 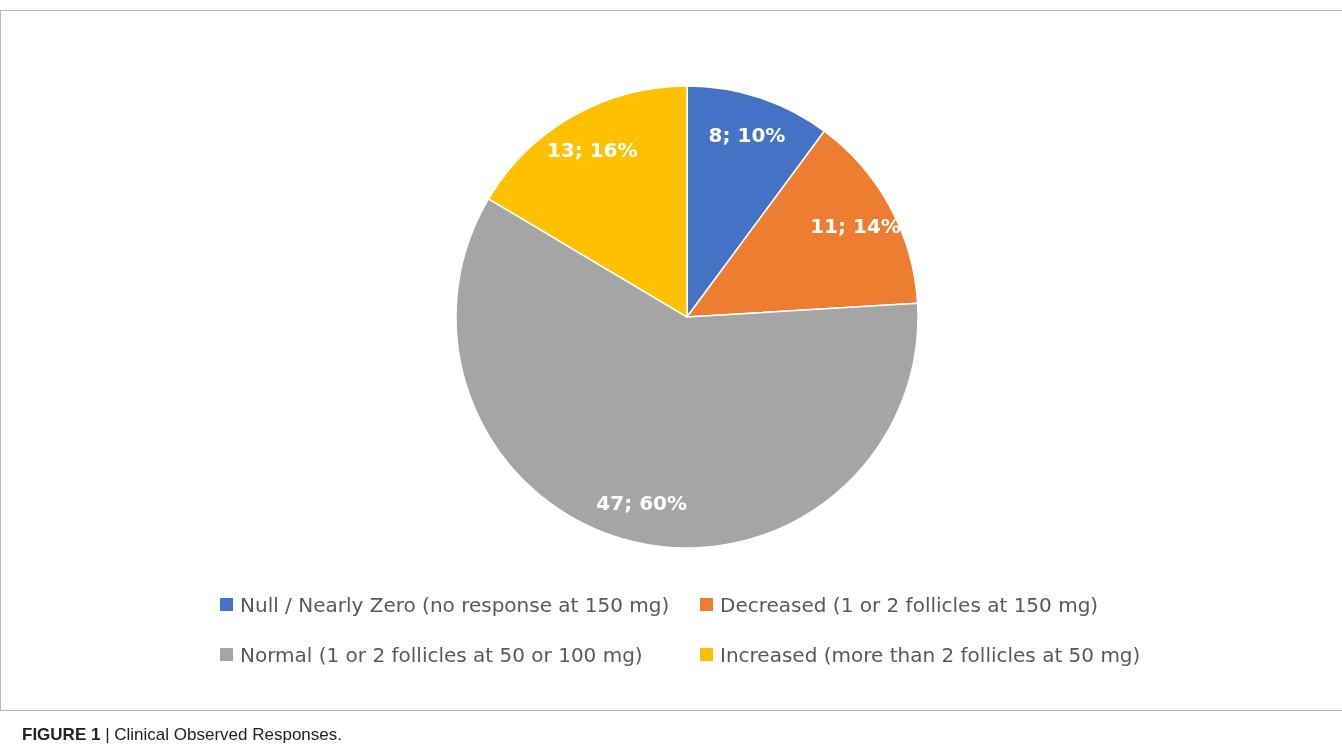 What do you see at coordinates (909, 605) in the screenshot?
I see `legend-label: Decreased (1 or 2 follicles at 150 mg)` at bounding box center [909, 605].